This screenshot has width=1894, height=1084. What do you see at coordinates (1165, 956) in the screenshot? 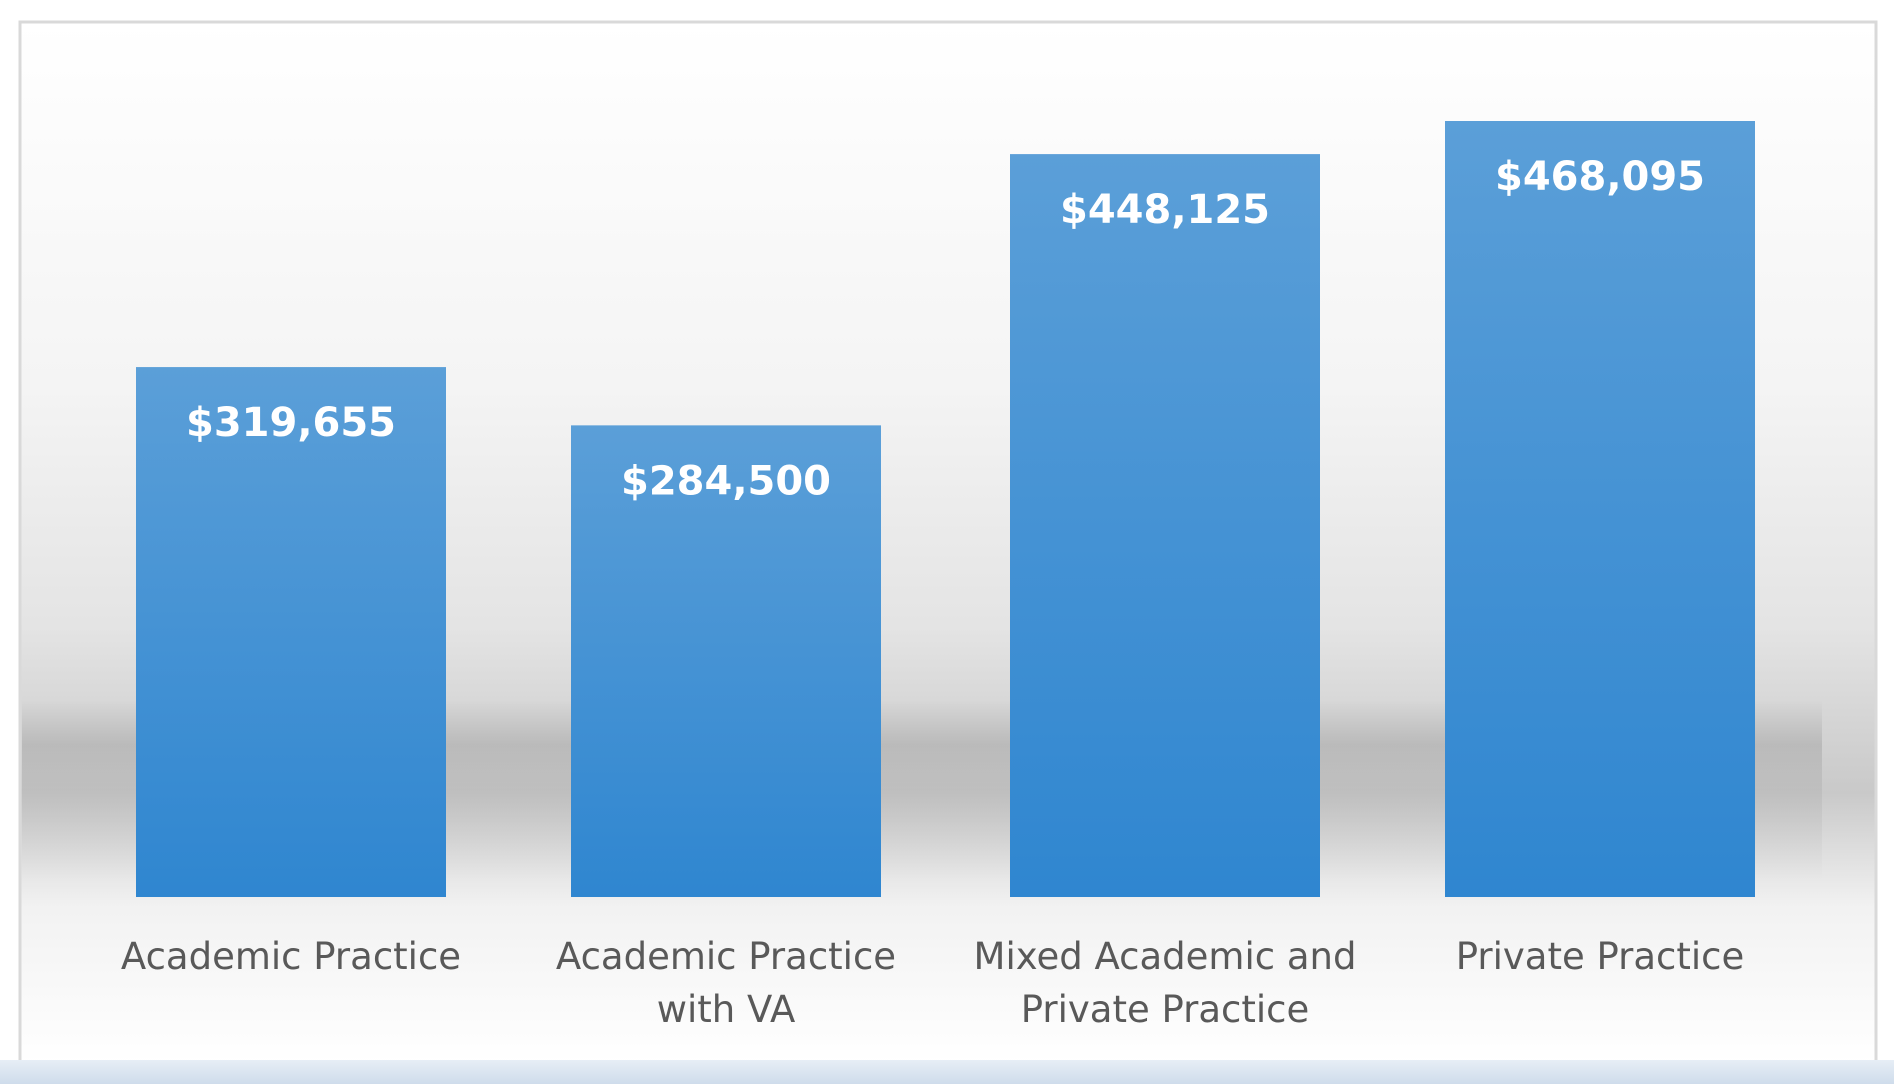
I see `category-label-3-line-1: Mixed Academic and` at bounding box center [1165, 956].